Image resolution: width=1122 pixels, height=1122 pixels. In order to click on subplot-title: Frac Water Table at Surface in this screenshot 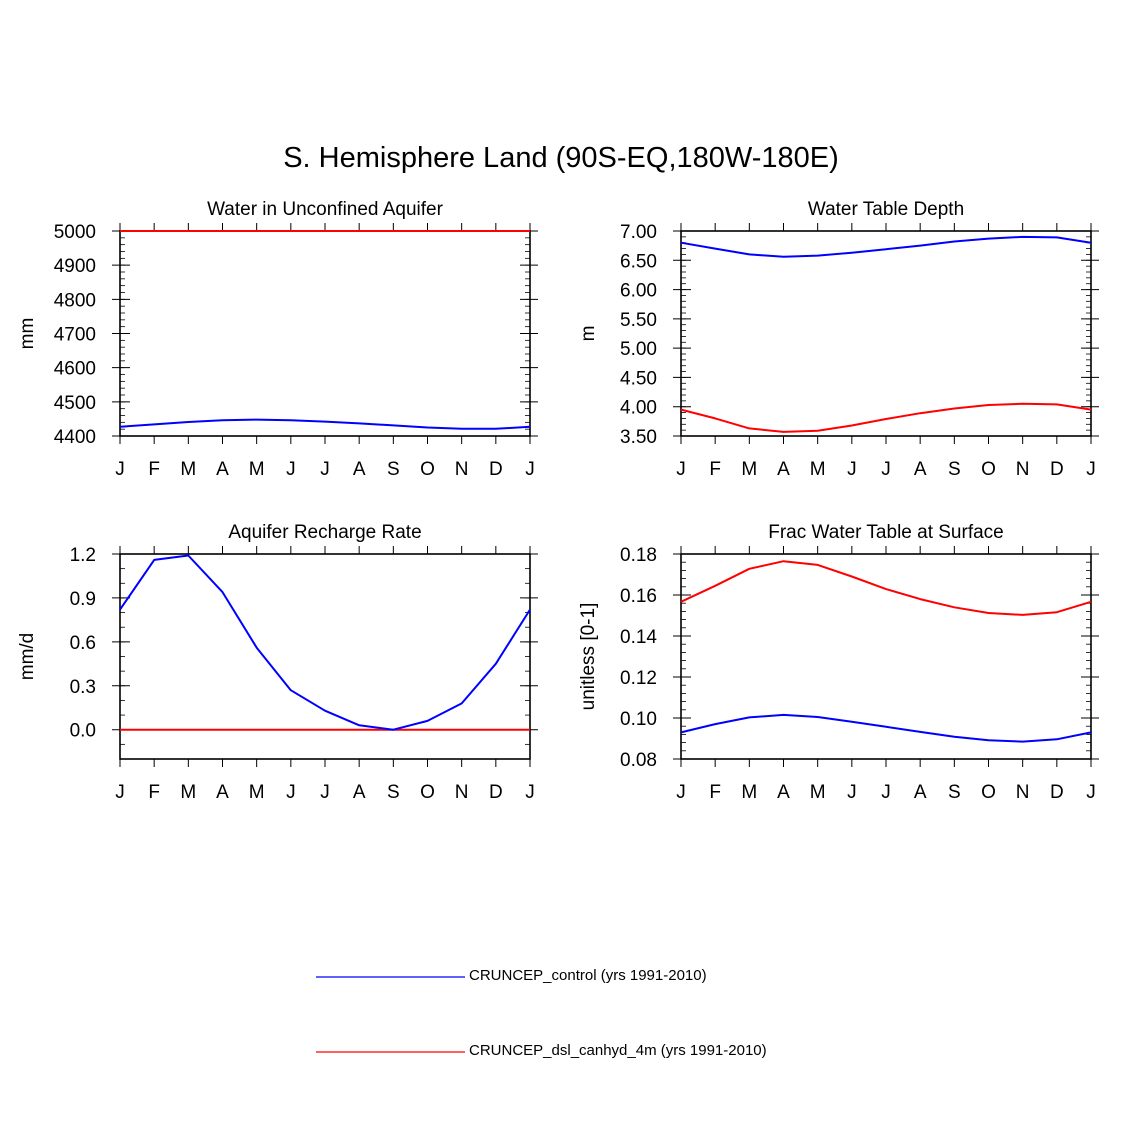, I will do `click(886, 532)`.